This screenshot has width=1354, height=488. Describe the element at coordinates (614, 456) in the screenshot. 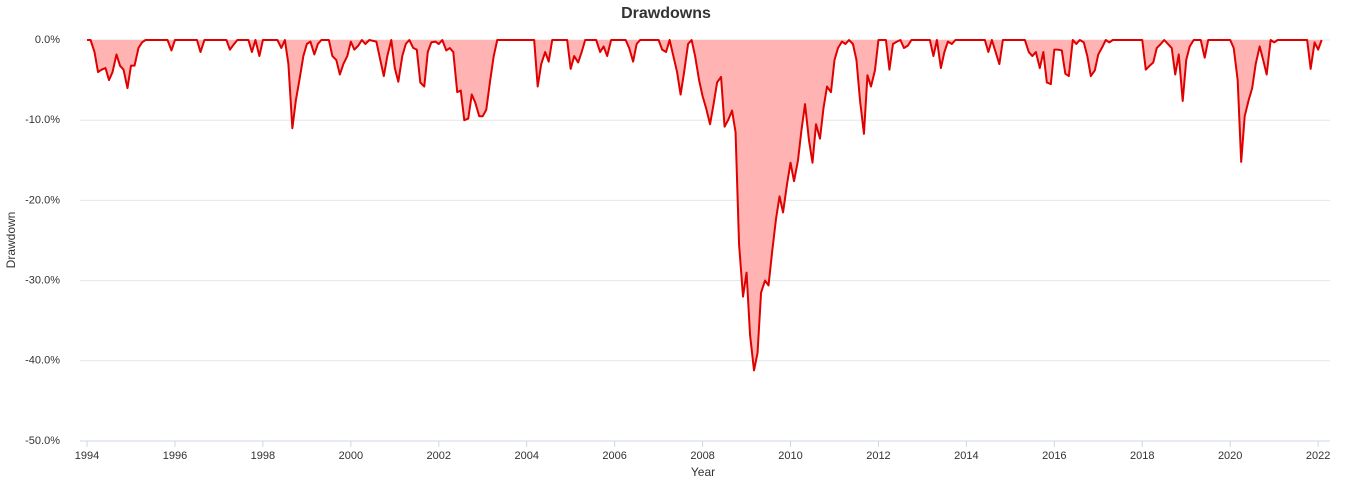

I see `x-tick-label: 2006` at that location.